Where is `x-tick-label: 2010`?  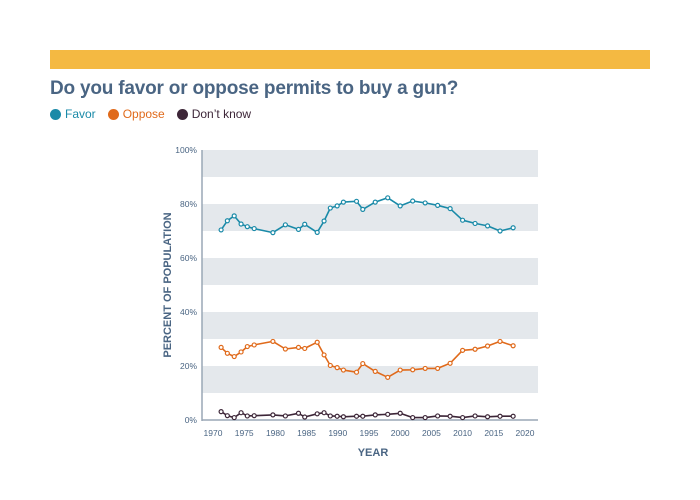
x-tick-label: 2010 is located at coordinates (462, 433).